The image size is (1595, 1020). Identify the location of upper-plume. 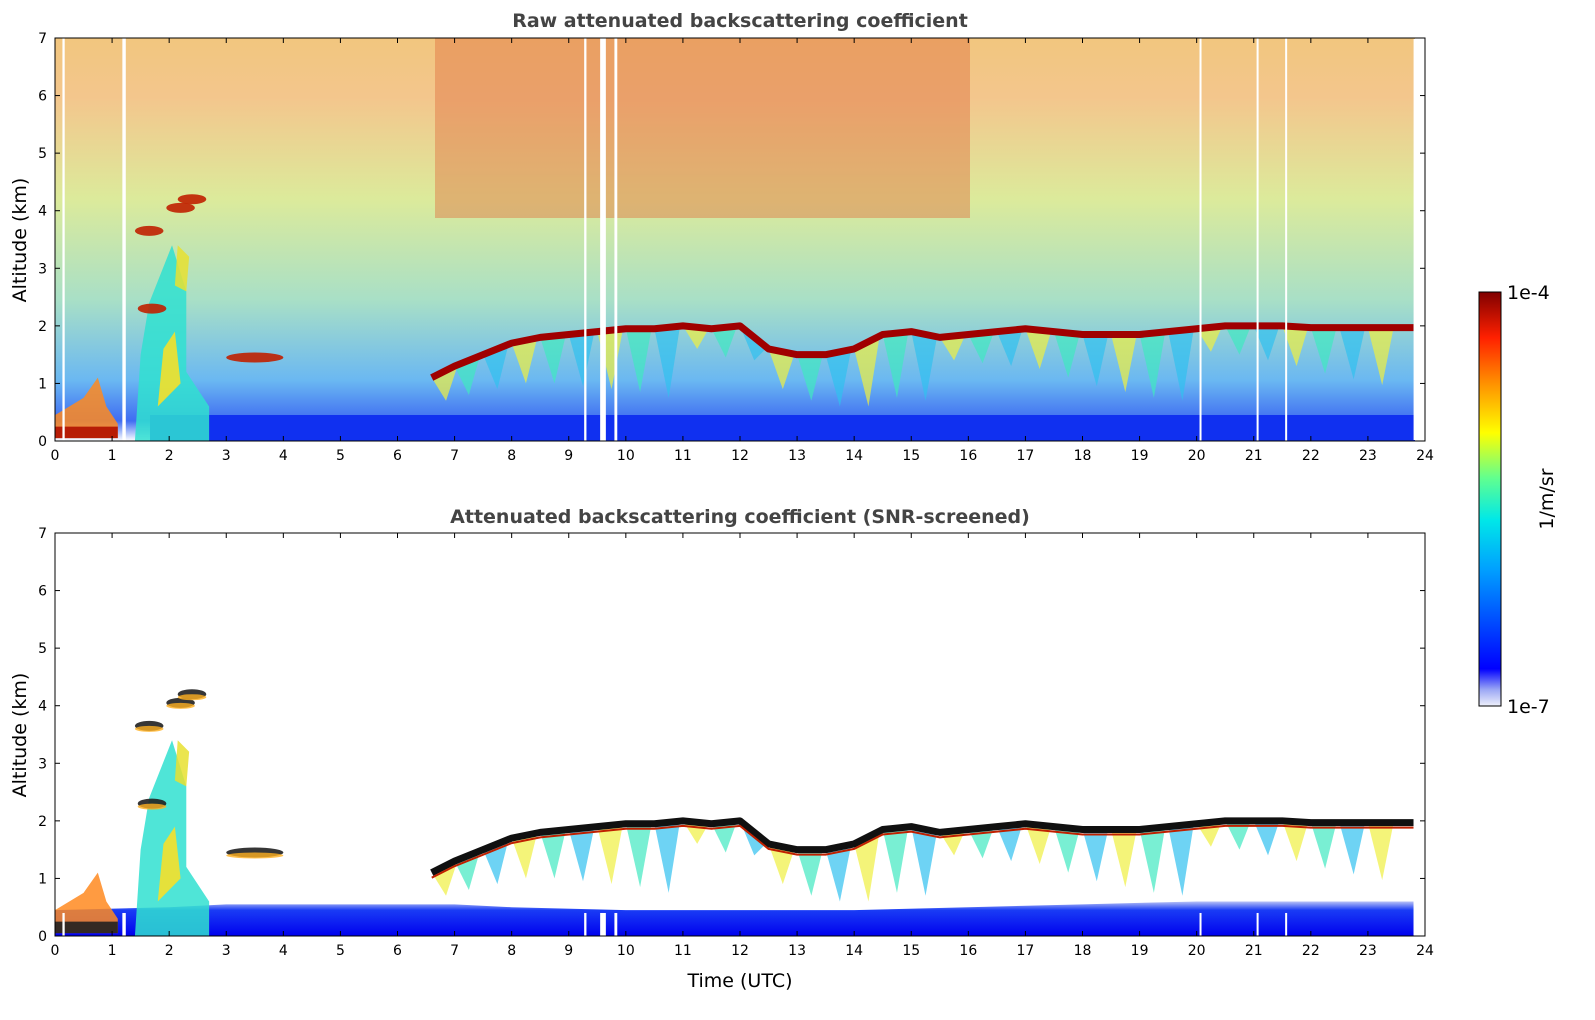
(182, 763).